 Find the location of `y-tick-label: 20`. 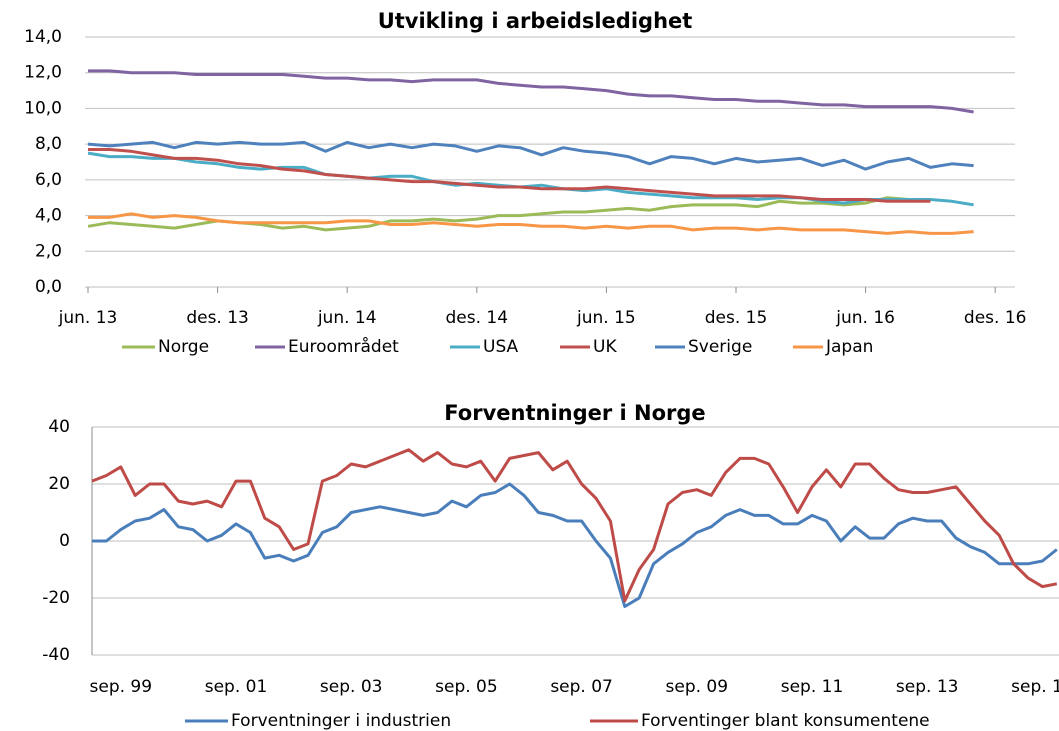

y-tick-label: 20 is located at coordinates (59, 484).